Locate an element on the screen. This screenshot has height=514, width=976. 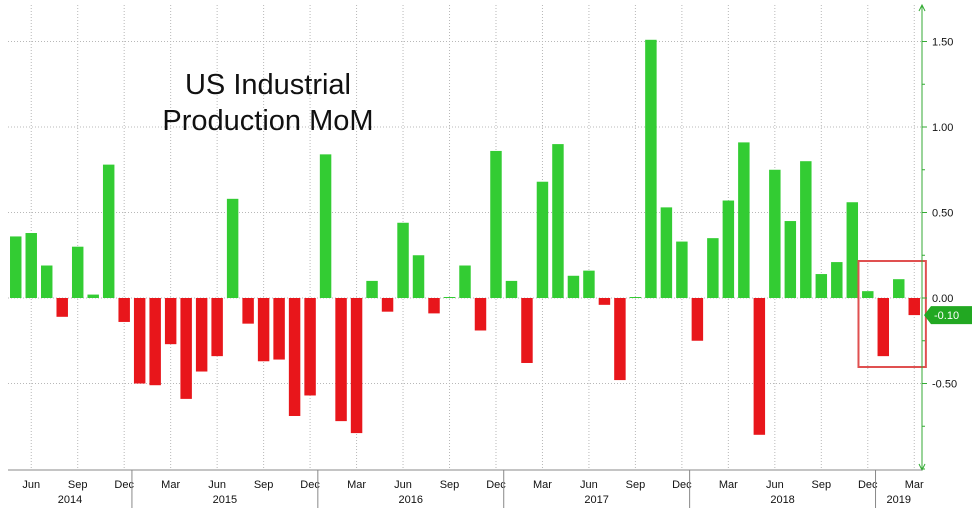
x-year-label: 2016 is located at coordinates (411, 500).